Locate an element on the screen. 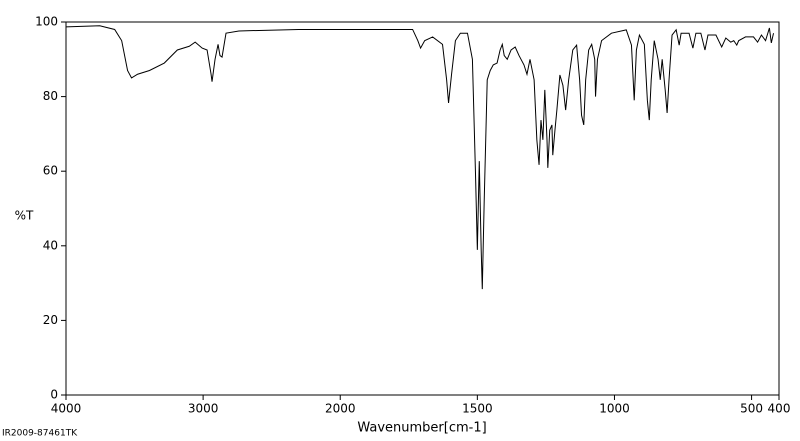 The width and height of the screenshot is (800, 441). y-tick-label: 40 is located at coordinates (50, 245).